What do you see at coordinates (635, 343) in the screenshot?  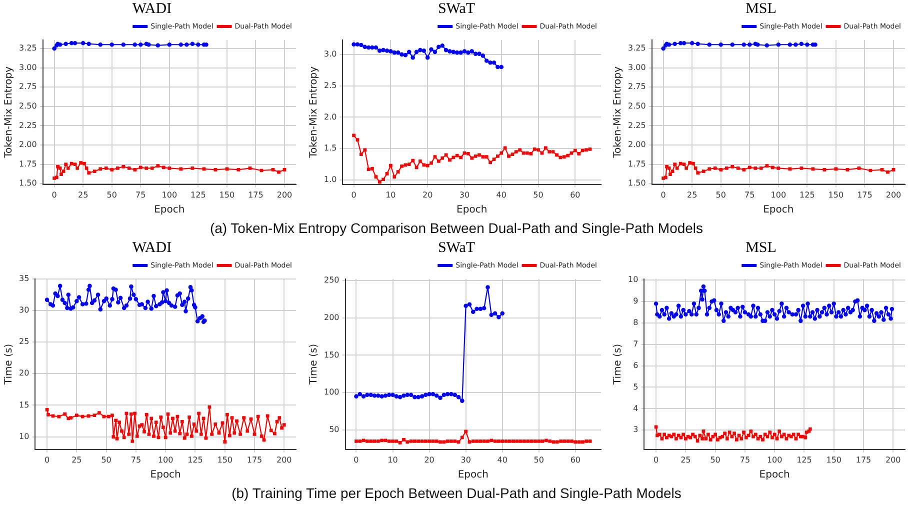 I see `y-tick-label: 7` at bounding box center [635, 343].